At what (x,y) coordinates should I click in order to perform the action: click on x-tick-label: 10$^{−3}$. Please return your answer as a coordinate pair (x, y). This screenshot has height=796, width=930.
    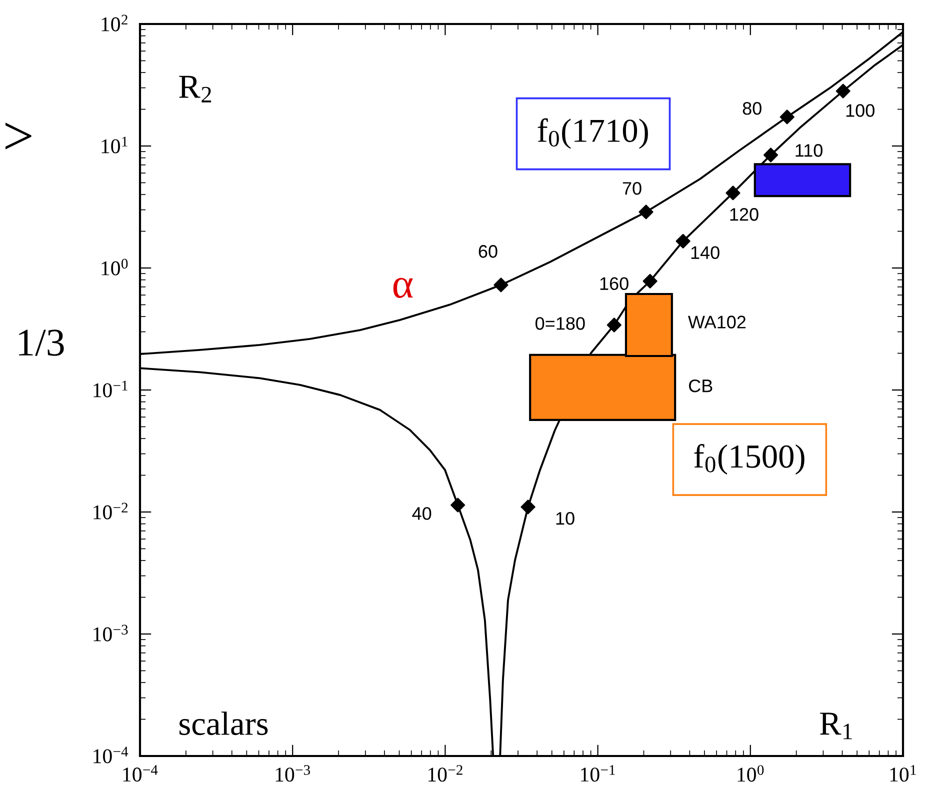
    Looking at the image, I should click on (293, 773).